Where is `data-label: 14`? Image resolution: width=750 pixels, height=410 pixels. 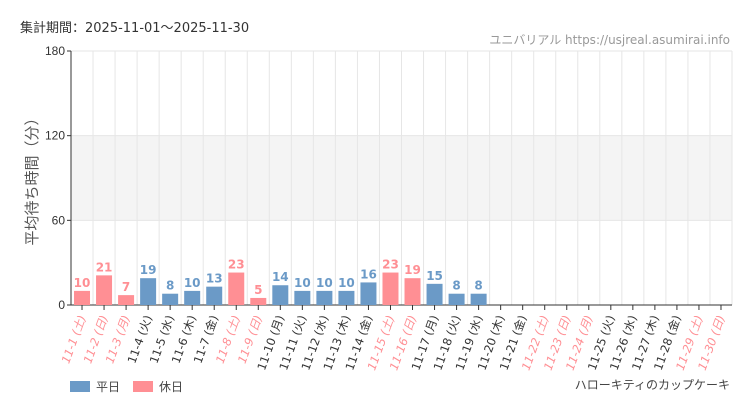 data-label: 14 is located at coordinates (280, 277).